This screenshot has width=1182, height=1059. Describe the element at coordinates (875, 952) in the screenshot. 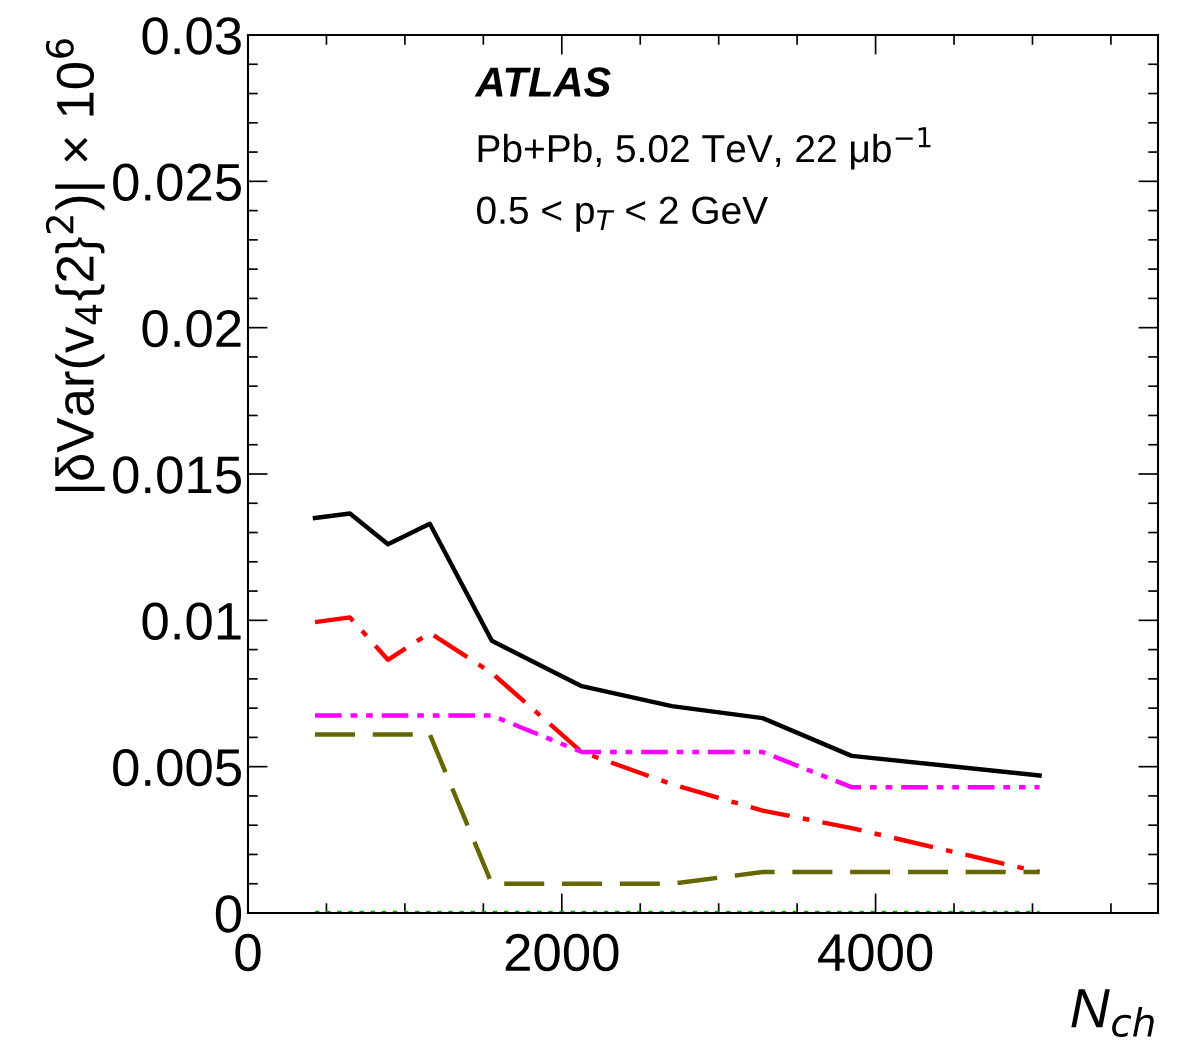

I see `x-tick-label: 4000` at that location.